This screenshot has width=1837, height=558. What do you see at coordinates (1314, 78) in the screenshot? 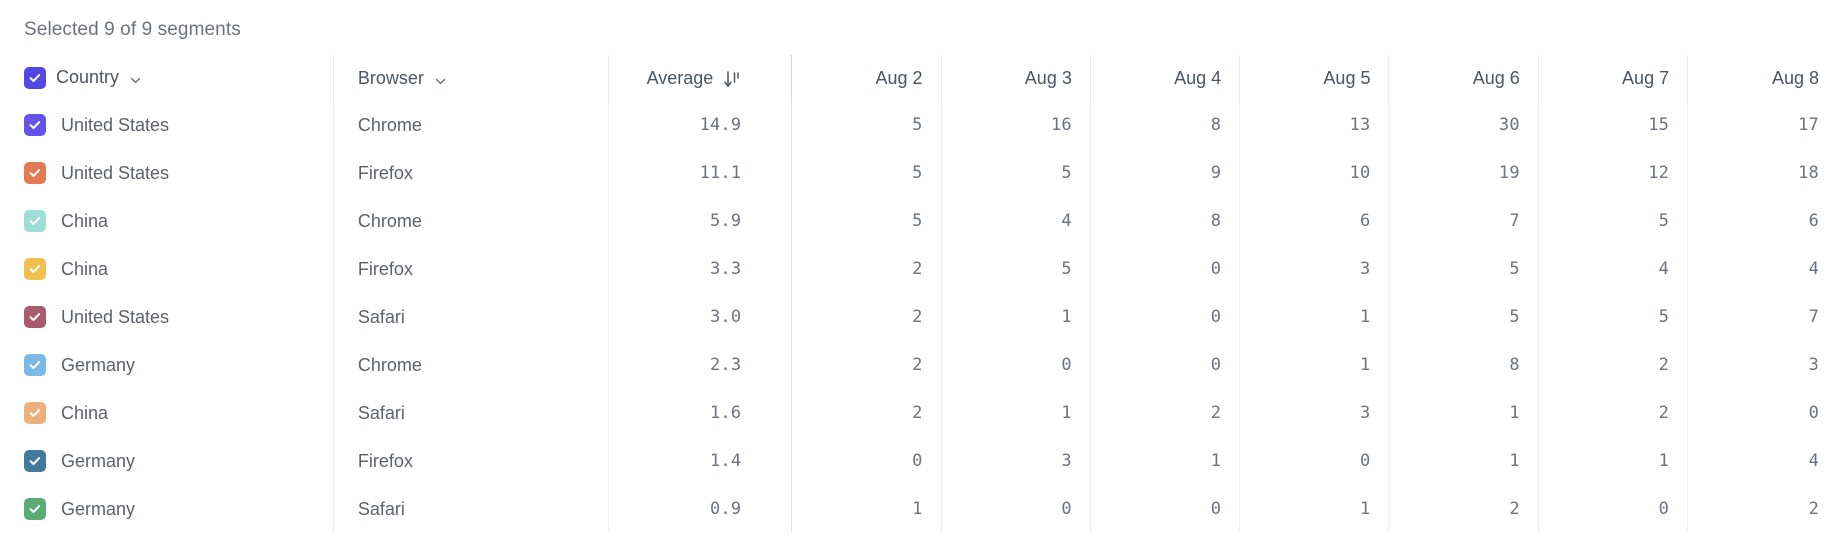
I see `column-header-day-3: Aug 5` at bounding box center [1314, 78].